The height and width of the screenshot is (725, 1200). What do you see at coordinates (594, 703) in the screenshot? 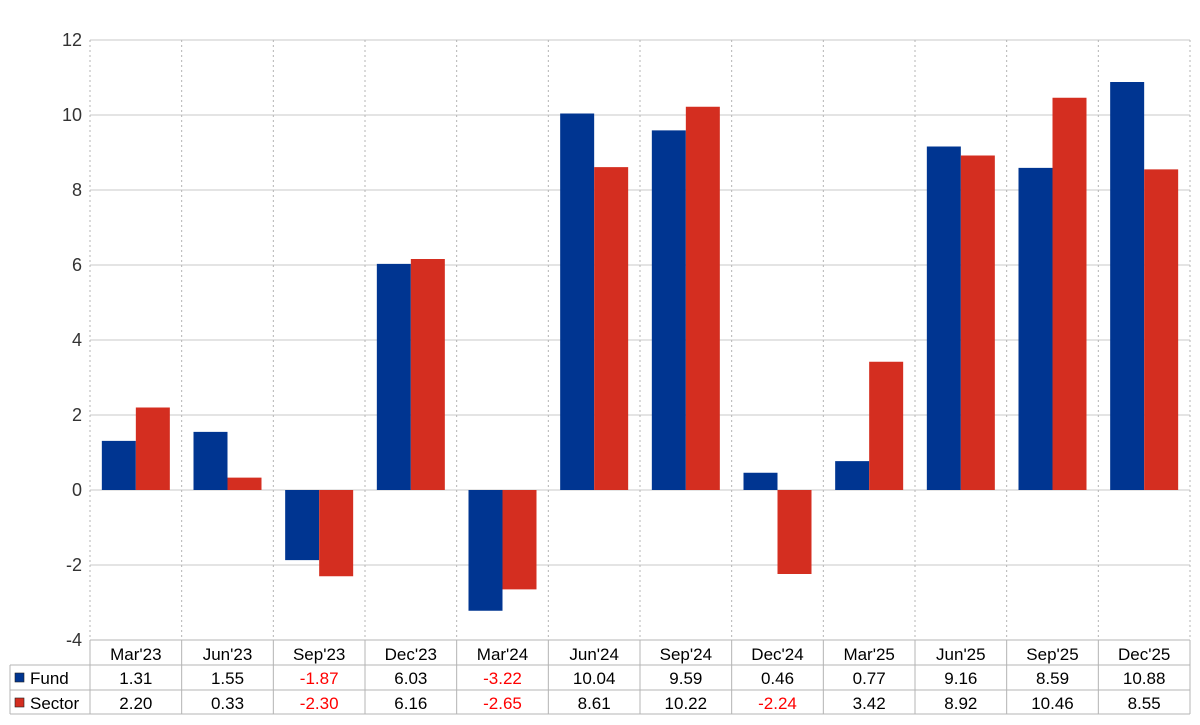
I see `data-label: 8.61` at bounding box center [594, 703].